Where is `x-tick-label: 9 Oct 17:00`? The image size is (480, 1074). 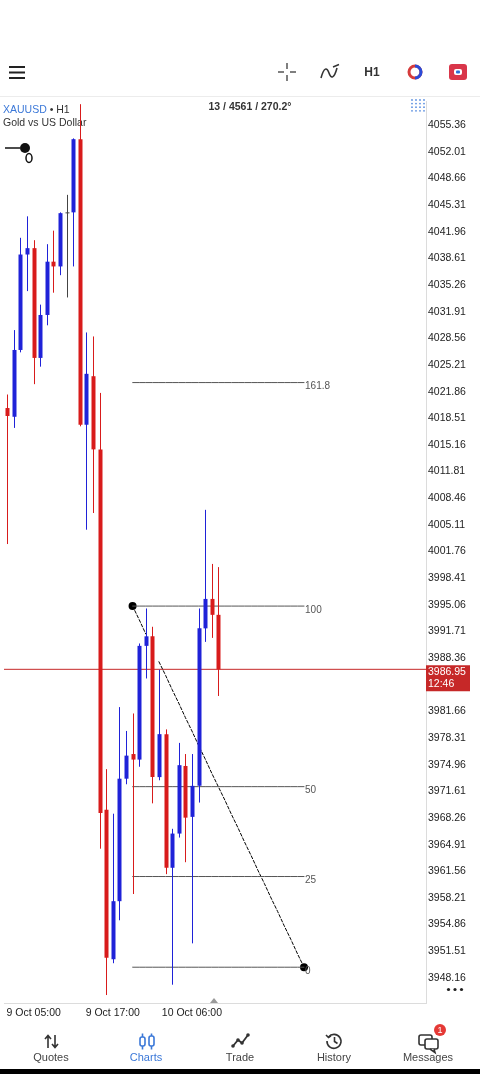
x-tick-label: 9 Oct 17:00 is located at coordinates (113, 1012).